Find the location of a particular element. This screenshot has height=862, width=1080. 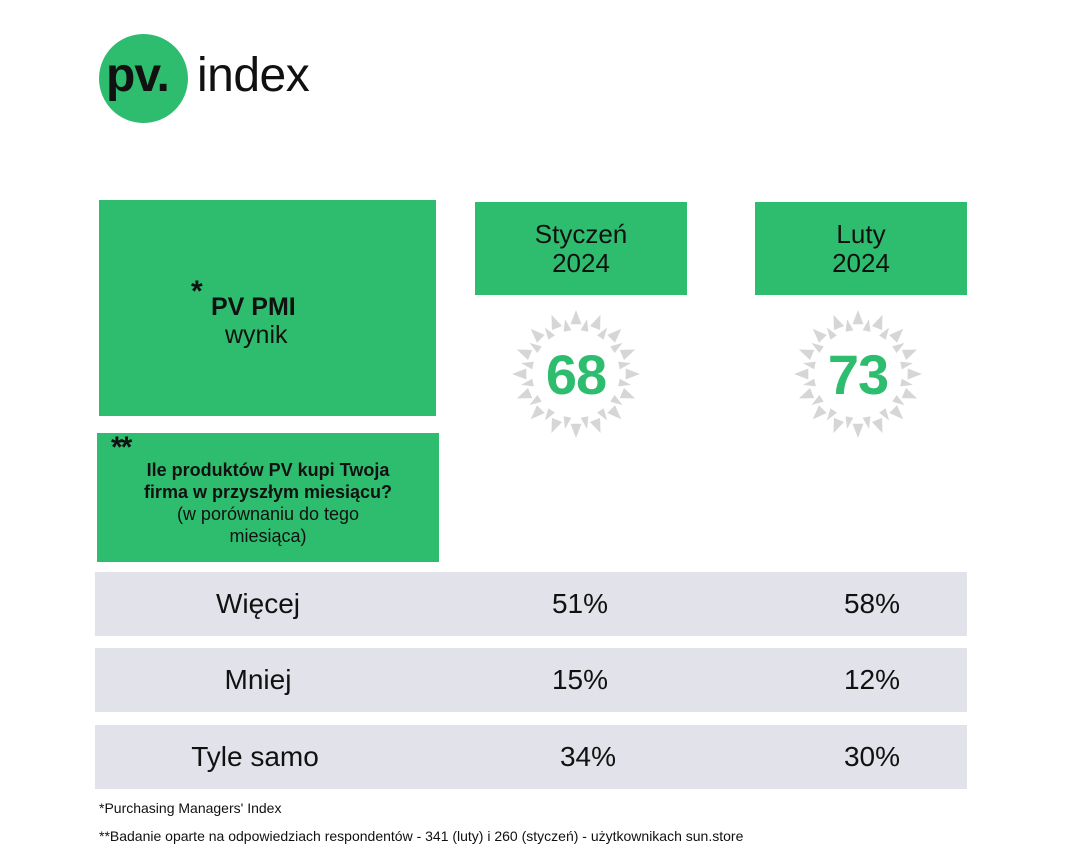

question-note-2: miesiąca) is located at coordinates (268, 536).